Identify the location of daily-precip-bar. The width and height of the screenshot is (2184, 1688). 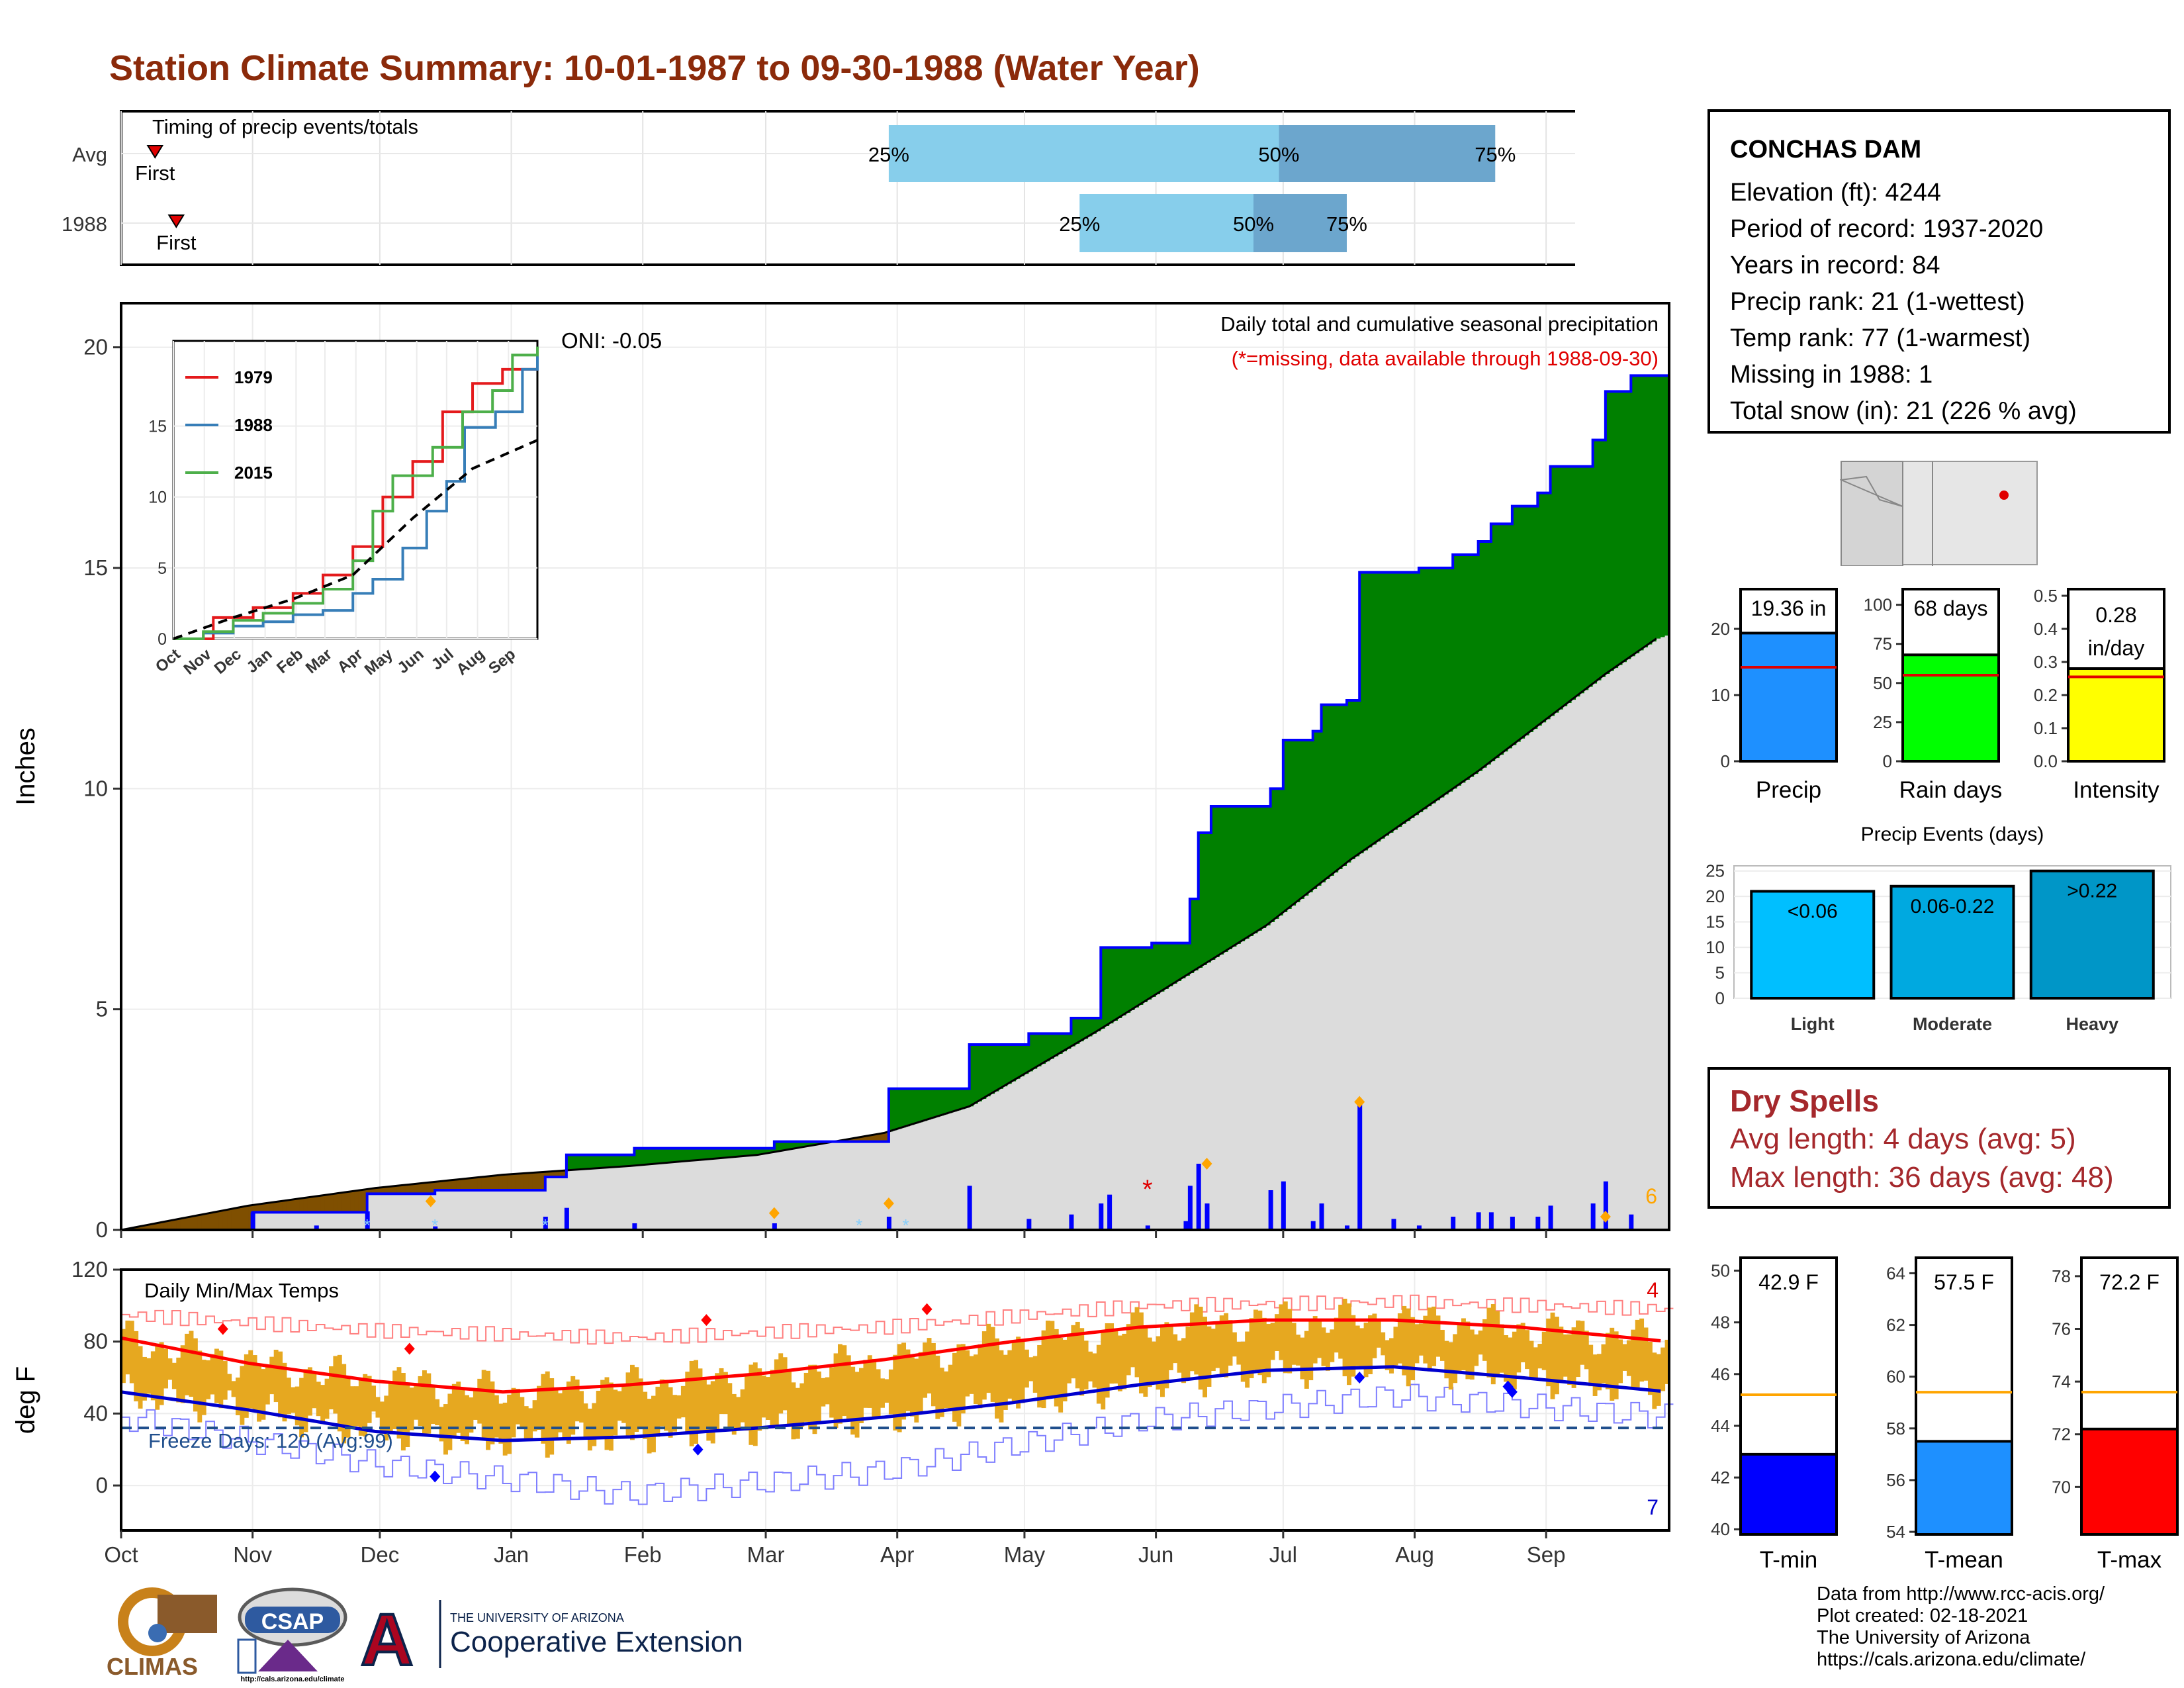
(1550, 1217).